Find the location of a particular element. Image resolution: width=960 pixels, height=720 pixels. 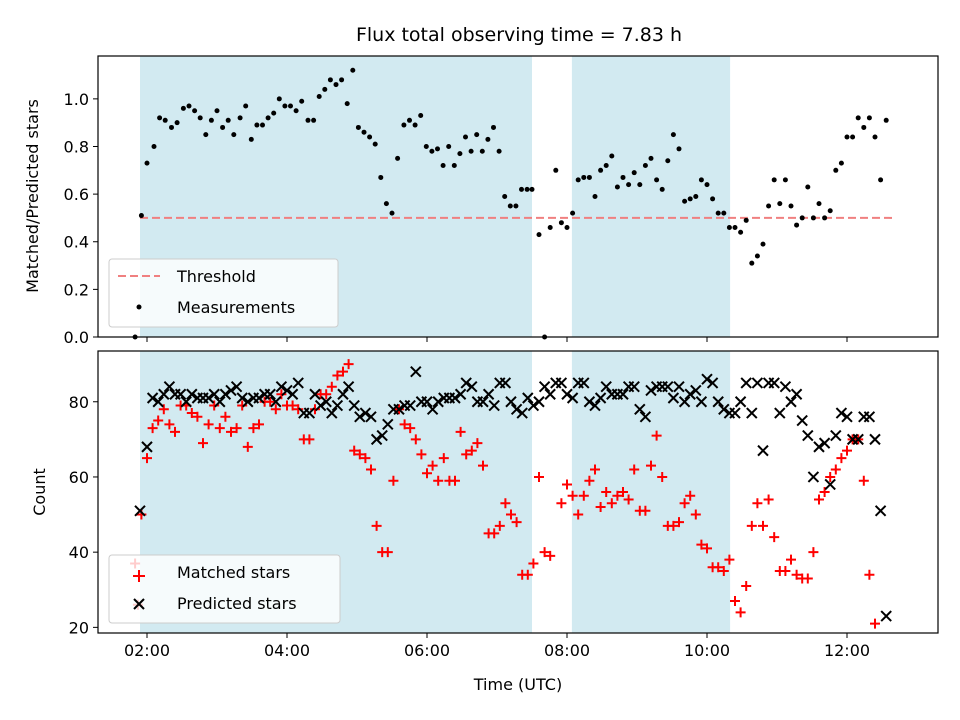

top-legend-box is located at coordinates (223, 293).